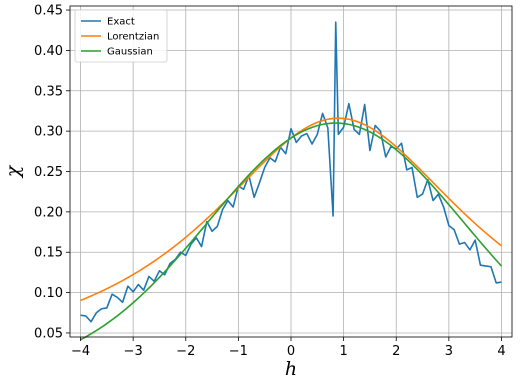 This screenshot has width=520, height=381. Describe the element at coordinates (48, 51) in the screenshot. I see `y-tick-label: 0.40` at that location.